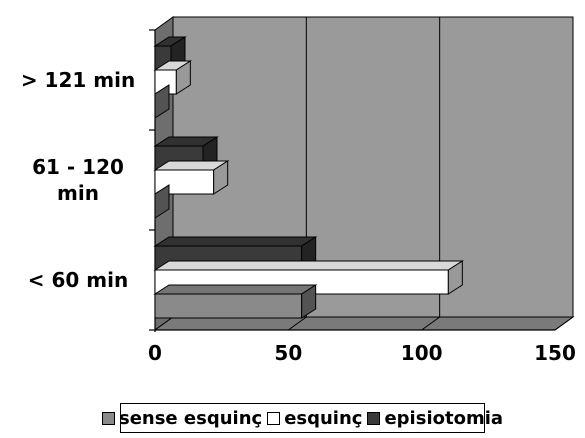 Image resolution: width=585 pixels, height=438 pixels. What do you see at coordinates (78, 167) in the screenshot?
I see `category-label-line: 61 - 120` at bounding box center [78, 167].